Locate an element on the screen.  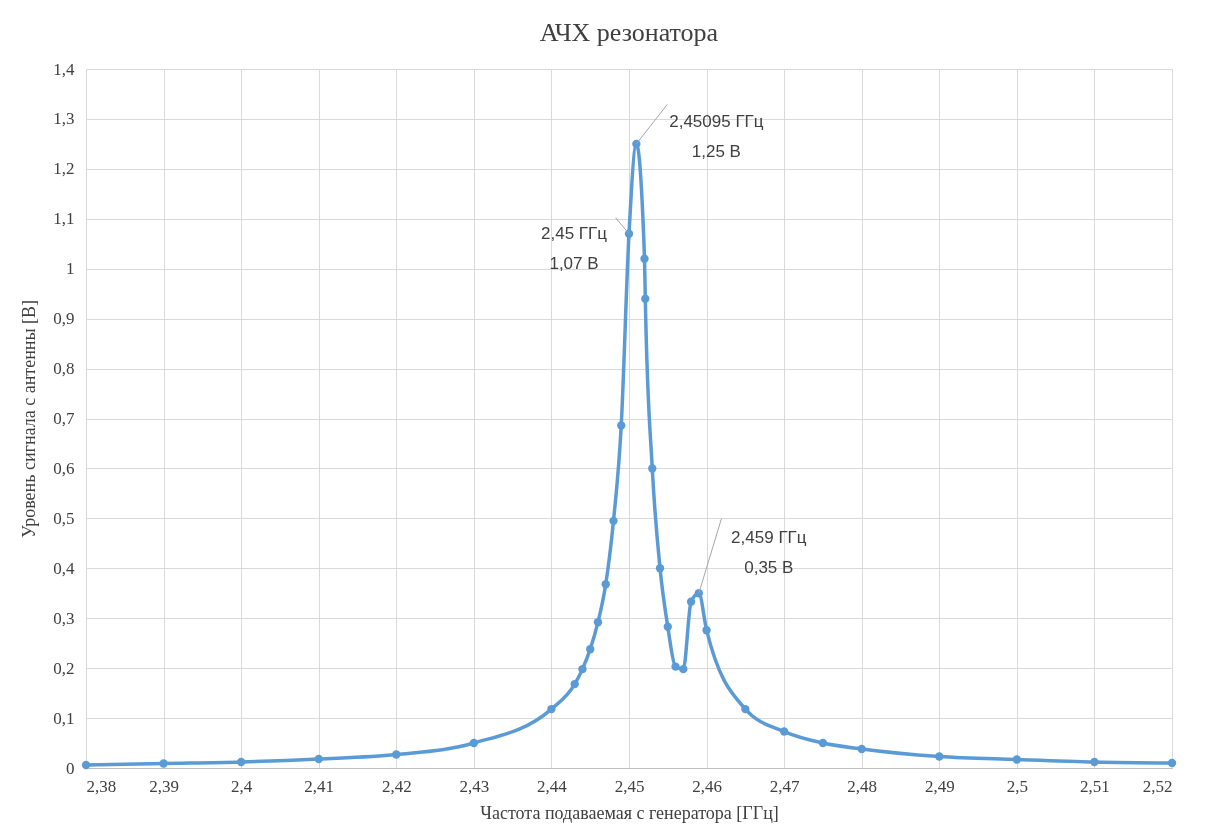
annotation: 2,45095 ГГц 1,25 В is located at coordinates (716, 136).